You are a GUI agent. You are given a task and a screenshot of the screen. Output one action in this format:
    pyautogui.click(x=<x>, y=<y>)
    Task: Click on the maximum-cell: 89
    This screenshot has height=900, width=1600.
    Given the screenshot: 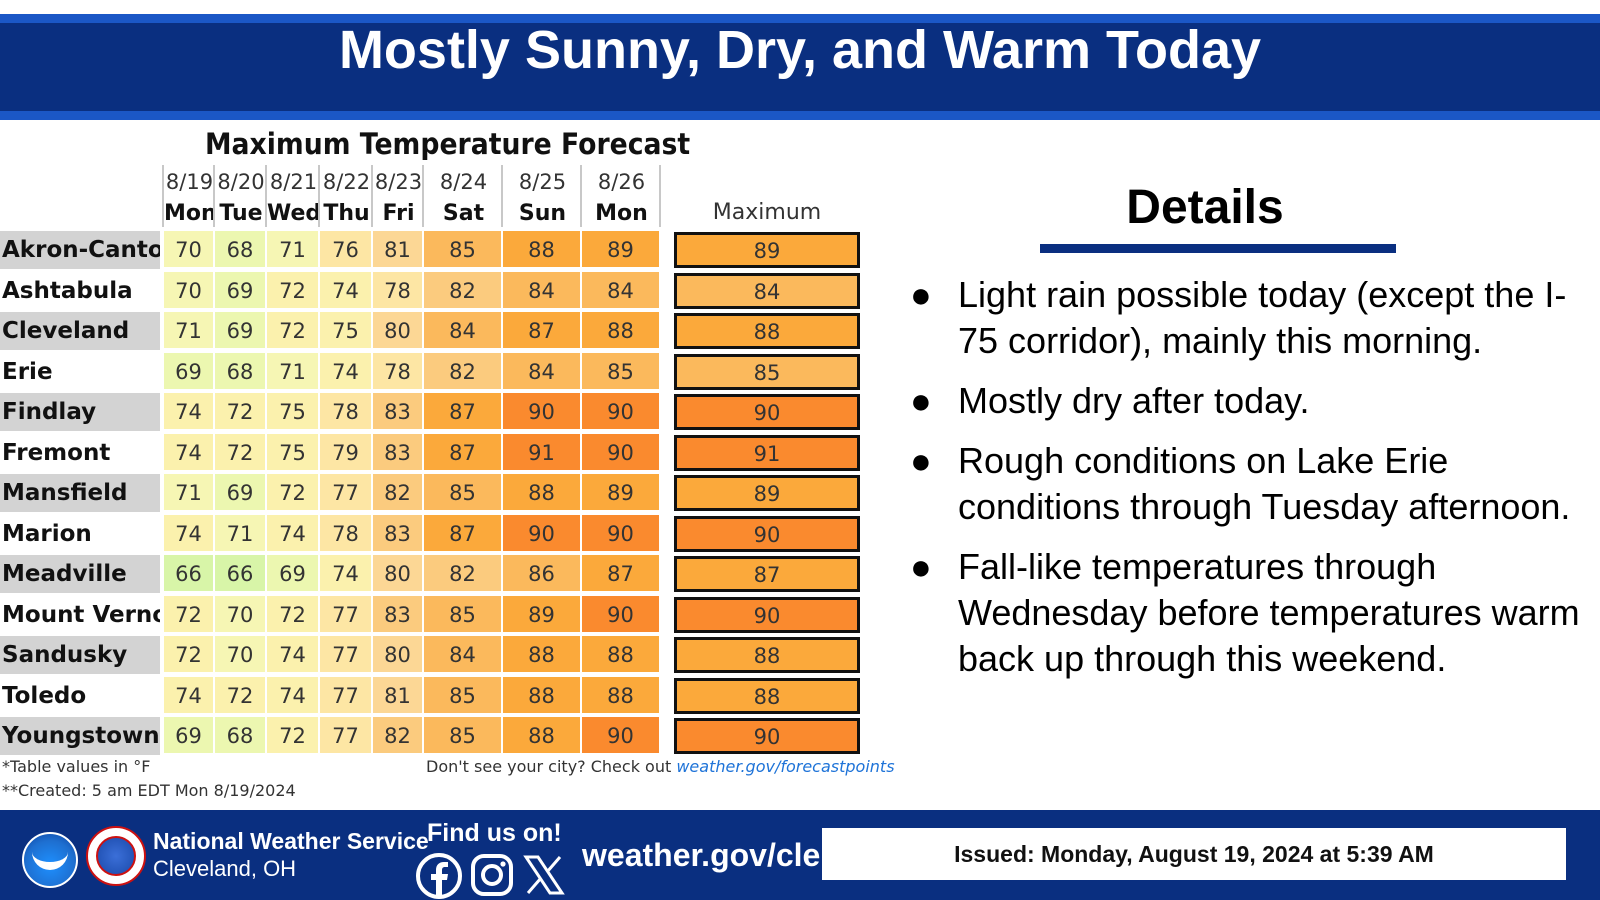 What is the action you would take?
    pyautogui.click(x=767, y=493)
    